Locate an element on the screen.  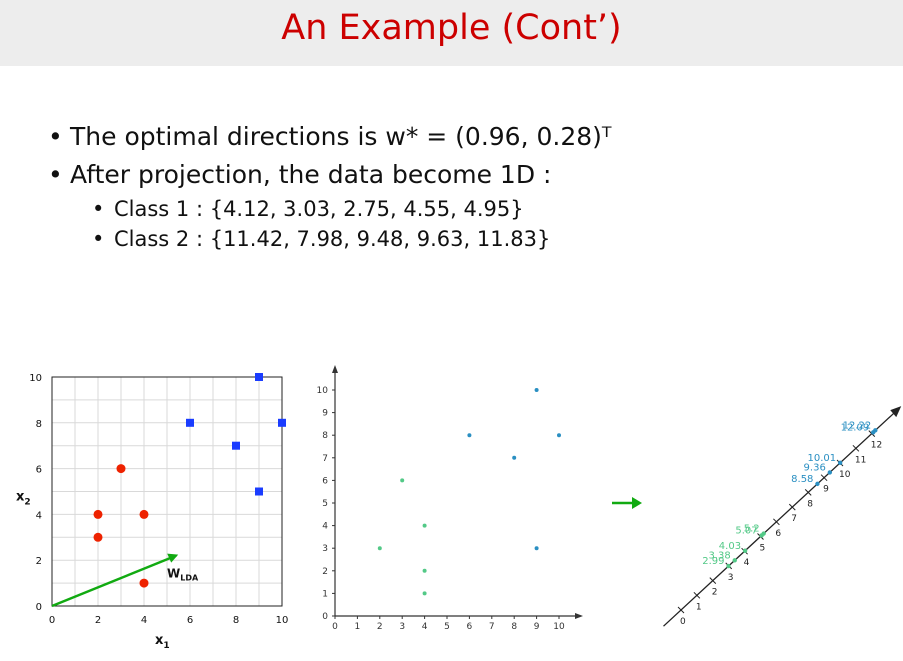
plot2-x-tick-label: 5 is located at coordinates (447, 627).